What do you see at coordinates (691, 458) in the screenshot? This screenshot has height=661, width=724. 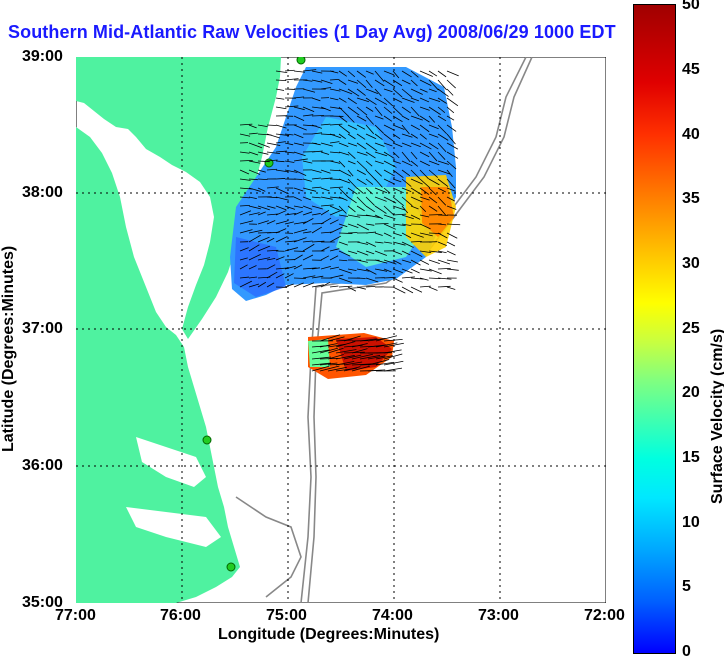 I see `colorbar-tick: 15` at bounding box center [691, 458].